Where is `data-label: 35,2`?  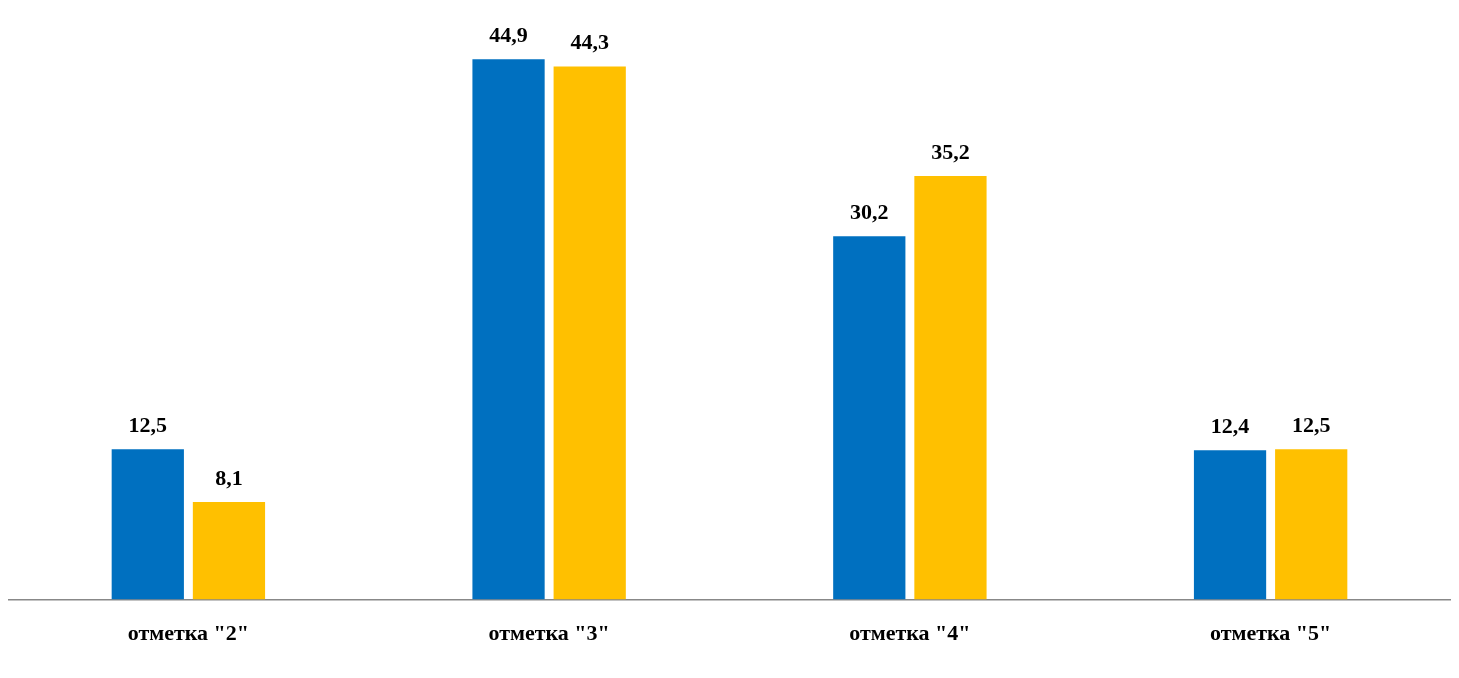 data-label: 35,2 is located at coordinates (950, 151).